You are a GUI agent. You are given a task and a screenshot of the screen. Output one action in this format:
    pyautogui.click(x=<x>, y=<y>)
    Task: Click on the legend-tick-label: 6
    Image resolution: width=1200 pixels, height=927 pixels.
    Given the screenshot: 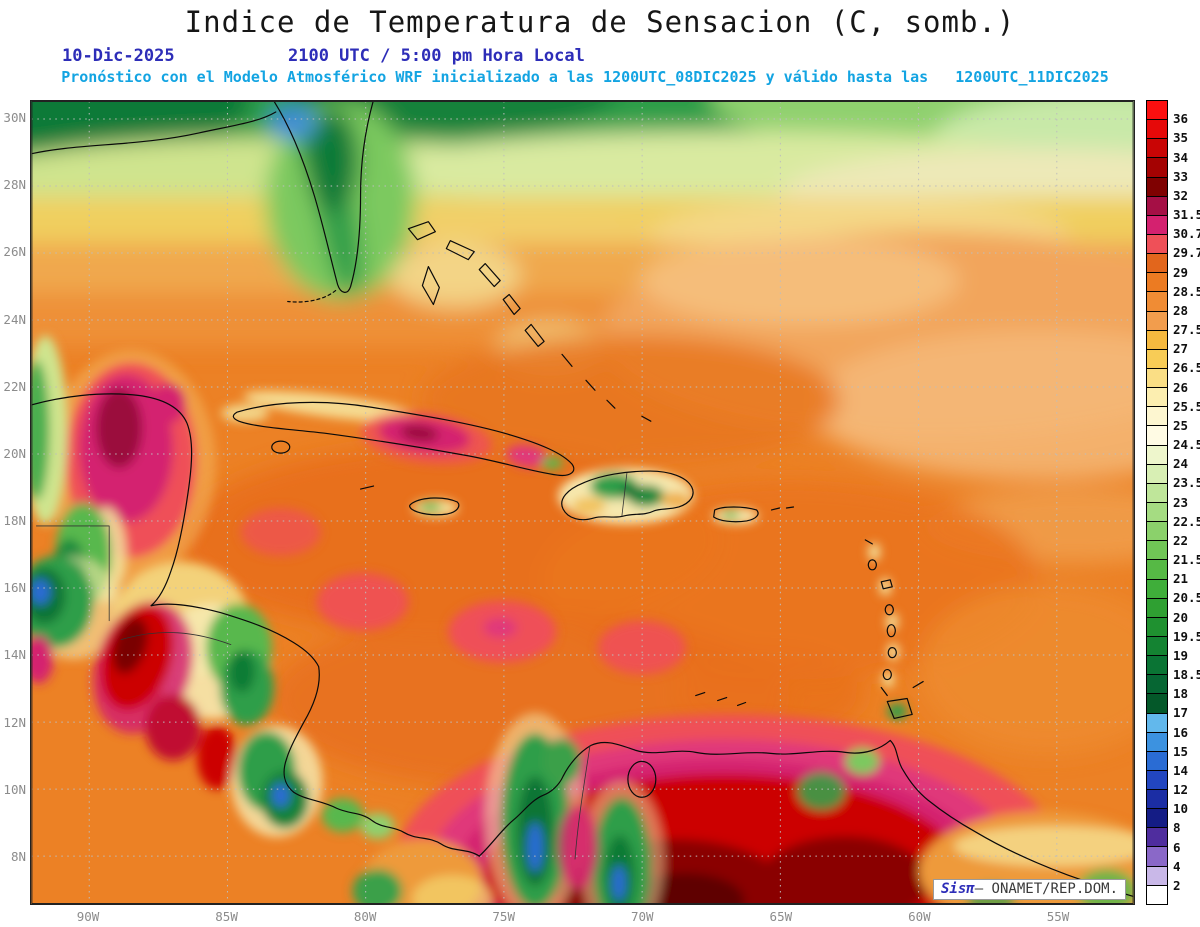 What is the action you would take?
    pyautogui.click(x=1177, y=847)
    